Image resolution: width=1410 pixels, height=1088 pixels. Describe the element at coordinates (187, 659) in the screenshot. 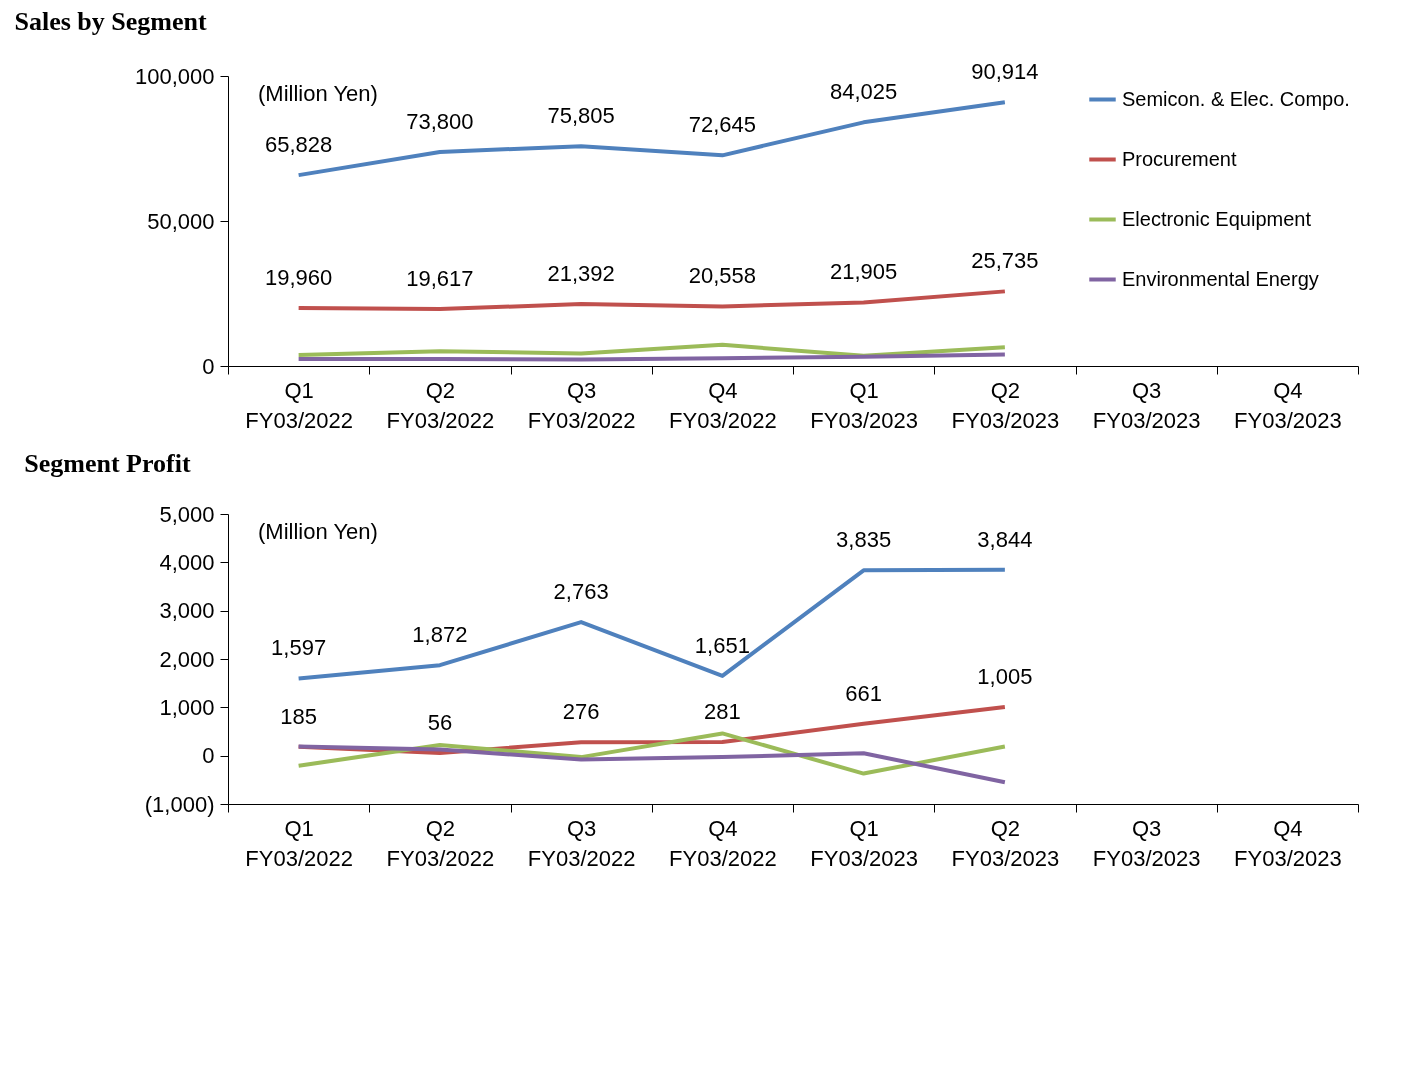

I see `y-tick-label: 2,000` at that location.